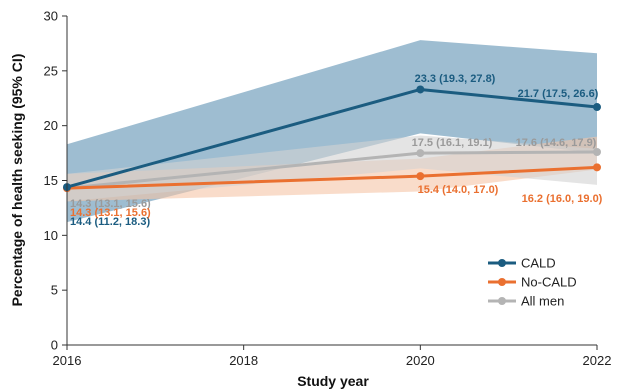 The image size is (625, 392). Describe the element at coordinates (597, 360) in the screenshot. I see `x-tick-label: 2022` at that location.